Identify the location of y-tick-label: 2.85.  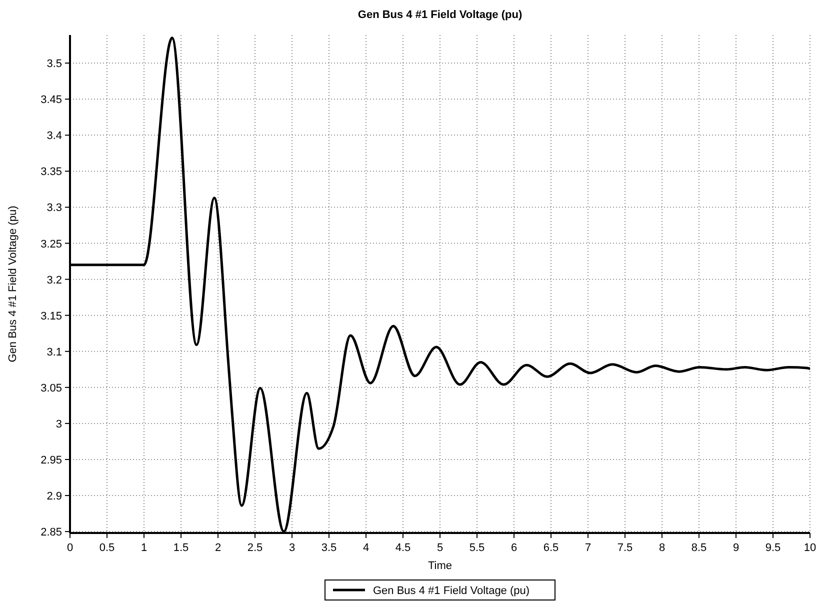
(51, 532).